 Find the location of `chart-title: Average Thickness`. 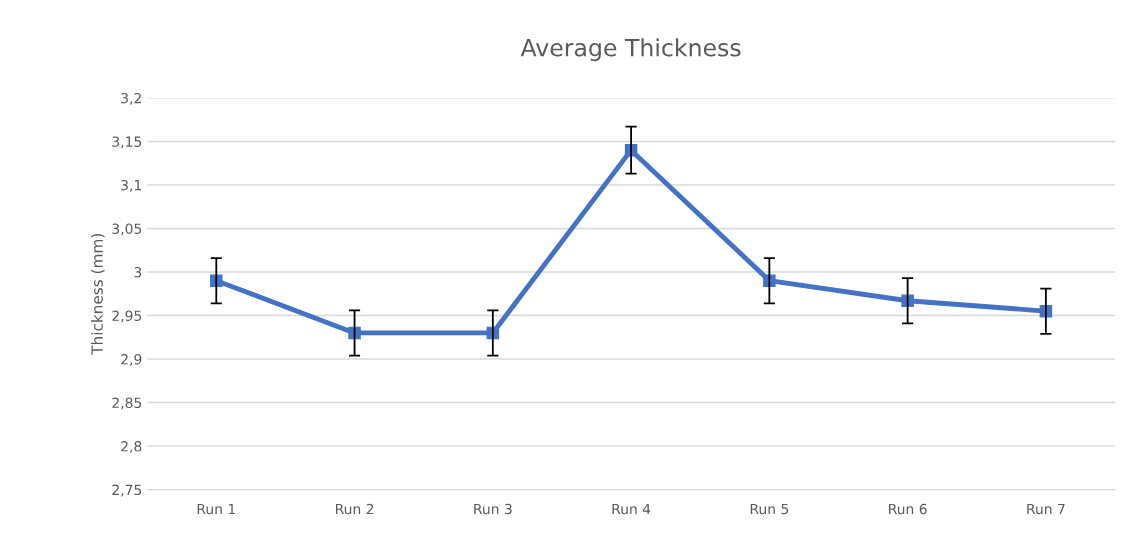

chart-title: Average Thickness is located at coordinates (630, 50).